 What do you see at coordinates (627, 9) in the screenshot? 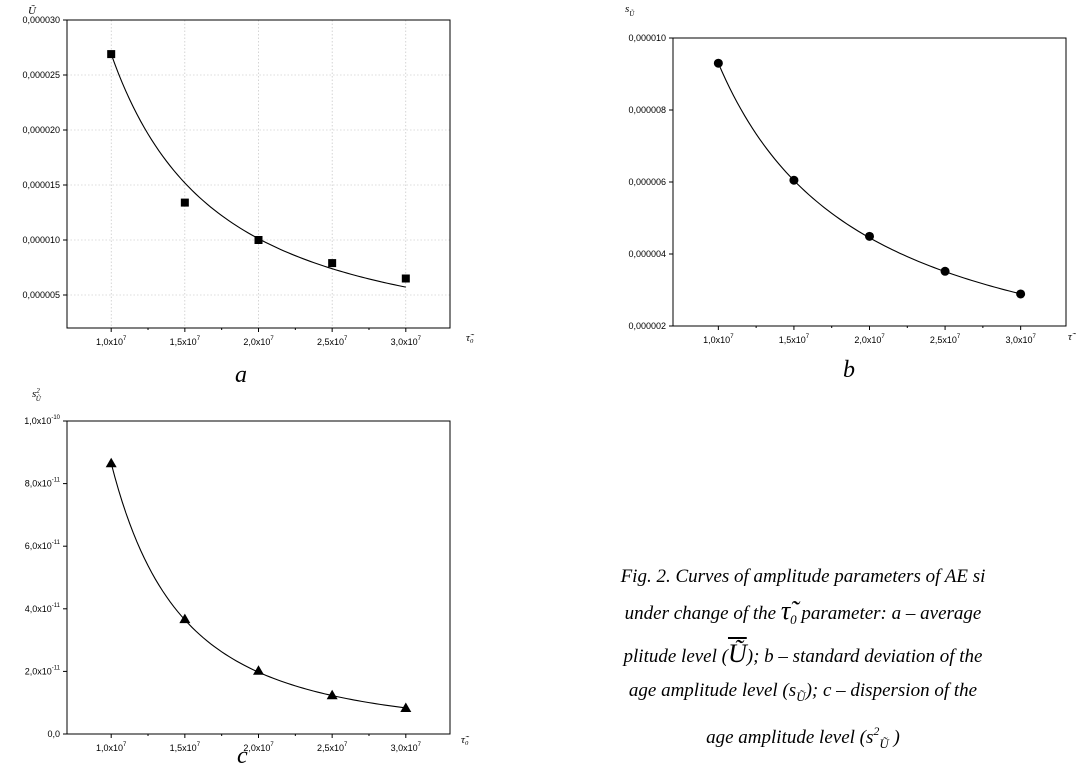
I see `y-axis-label-base: s` at bounding box center [627, 9].